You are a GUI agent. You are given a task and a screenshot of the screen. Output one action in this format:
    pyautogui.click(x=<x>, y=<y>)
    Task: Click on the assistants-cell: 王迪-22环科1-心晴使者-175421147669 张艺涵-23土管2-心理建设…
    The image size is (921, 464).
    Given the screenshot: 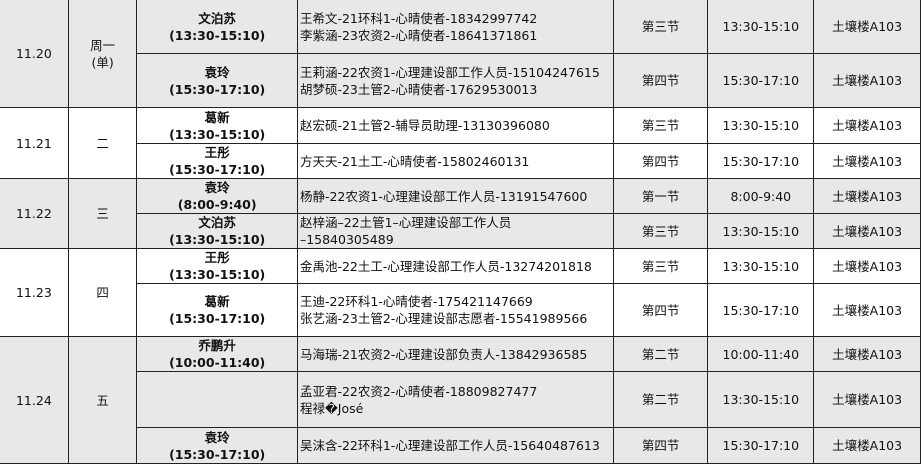 What is the action you would take?
    pyautogui.click(x=455, y=310)
    